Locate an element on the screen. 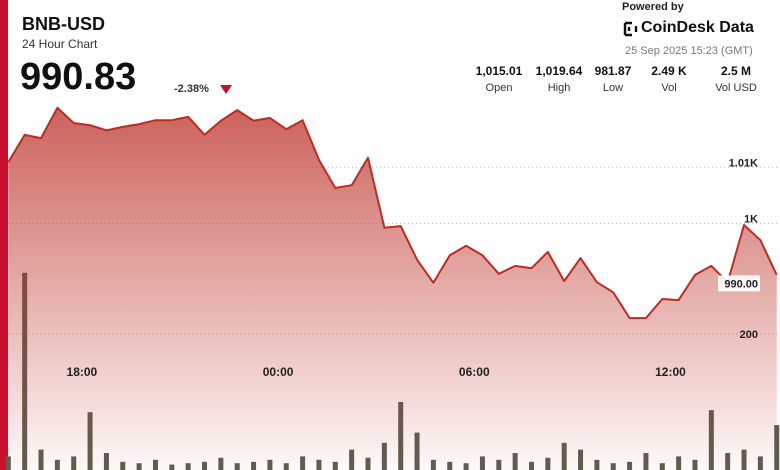 Image resolution: width=780 pixels, height=470 pixels. stat: 2.5 M Vol USD is located at coordinates (736, 79).